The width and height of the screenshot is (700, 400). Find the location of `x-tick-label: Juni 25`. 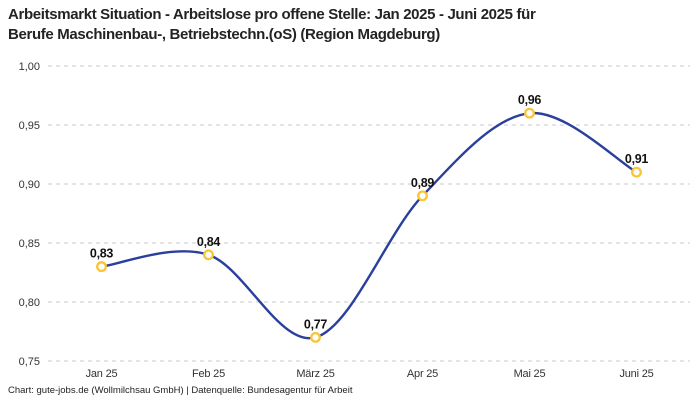

x-tick-label: Juni 25 is located at coordinates (636, 374).